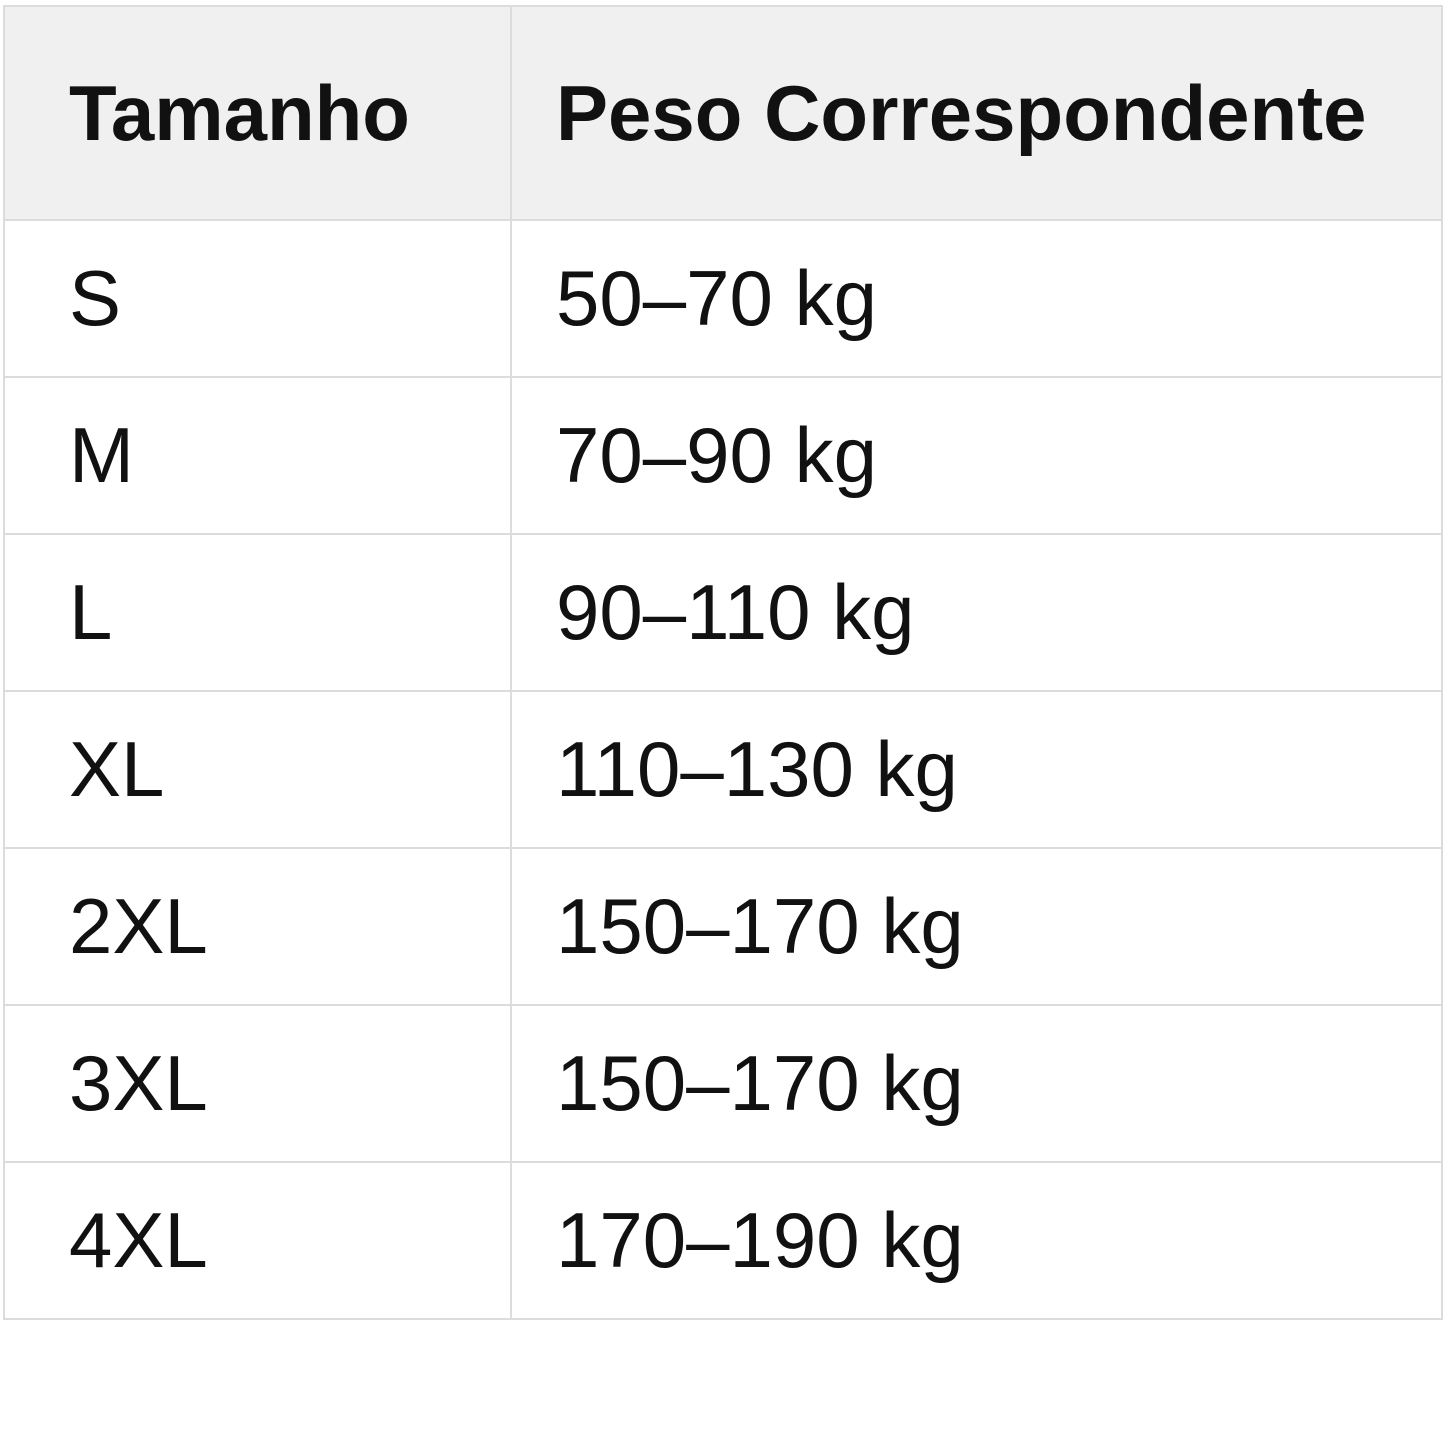  What do you see at coordinates (257, 926) in the screenshot?
I see `size-cell: 2XL` at bounding box center [257, 926].